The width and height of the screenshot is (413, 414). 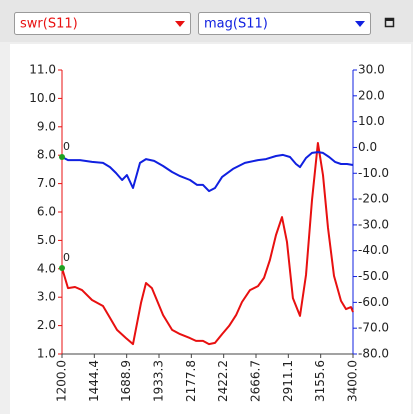 I want to click on x-tick-label: 1933.3, so click(x=158, y=381).